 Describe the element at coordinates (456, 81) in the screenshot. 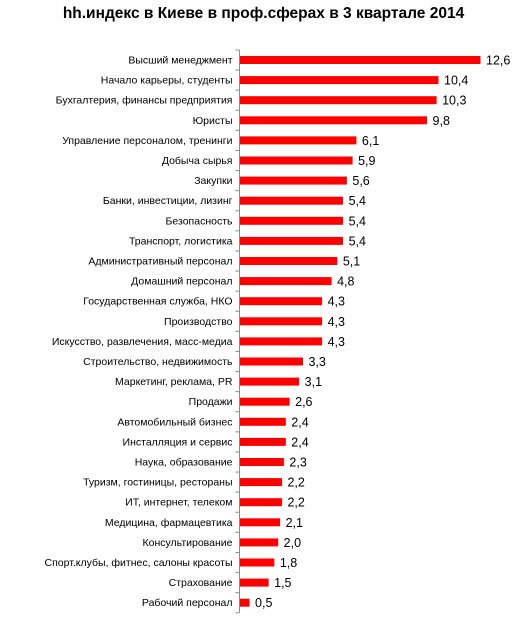

I see `value-label: 10,4` at that location.